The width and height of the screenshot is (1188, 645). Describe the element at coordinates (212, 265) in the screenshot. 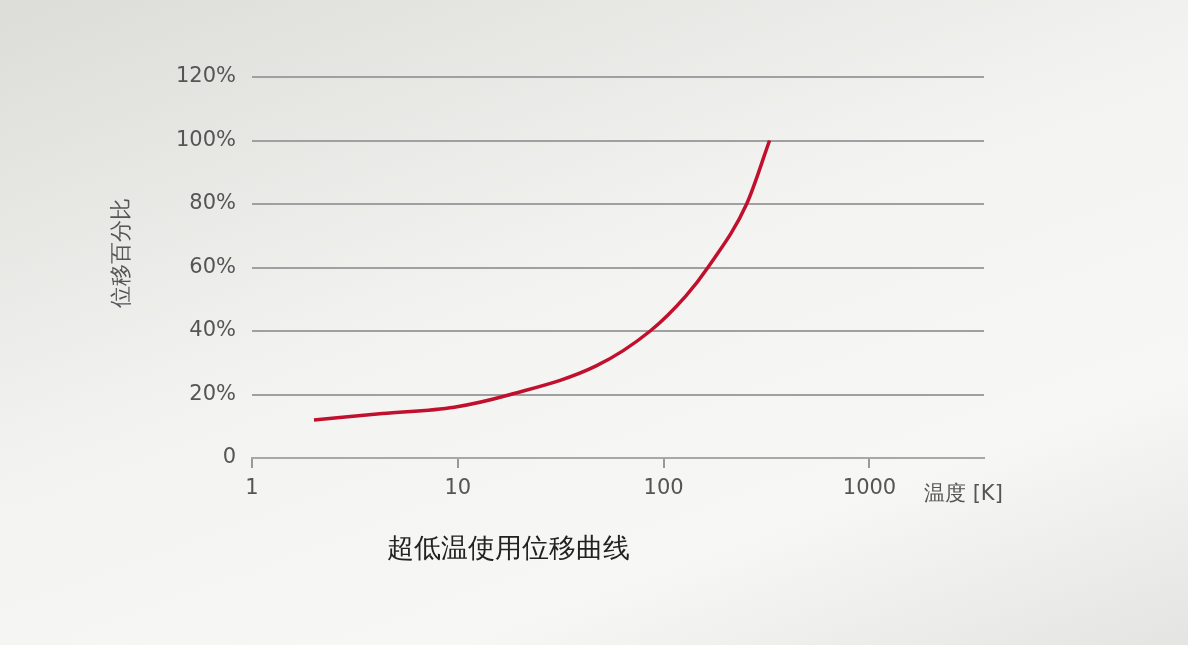

I see `y-tick-label: 60%` at that location.